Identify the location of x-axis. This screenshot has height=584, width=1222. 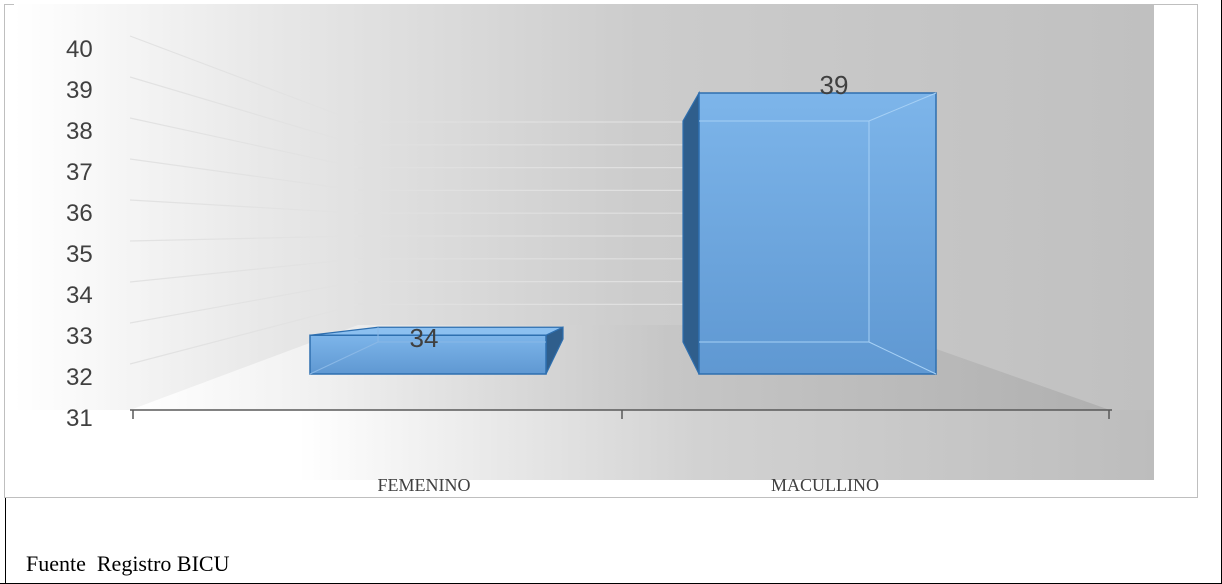
(621, 414).